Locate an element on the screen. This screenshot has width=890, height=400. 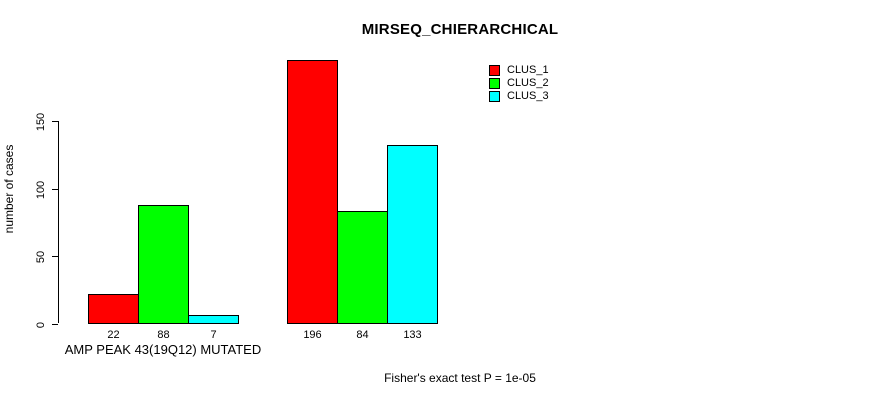
legend-item-clus_2: CLUS_2 is located at coordinates (519, 83).